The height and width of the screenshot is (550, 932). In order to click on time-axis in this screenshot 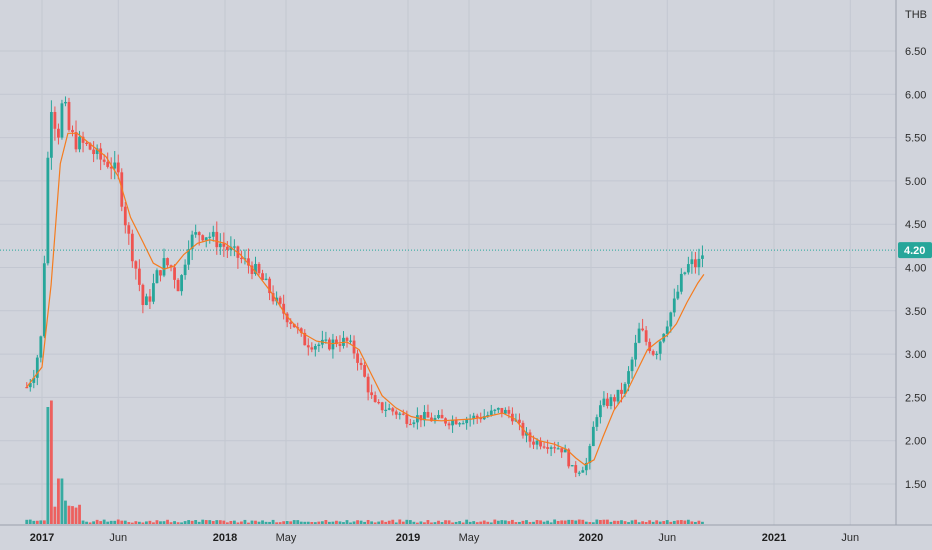, I will do `click(466, 537)`.